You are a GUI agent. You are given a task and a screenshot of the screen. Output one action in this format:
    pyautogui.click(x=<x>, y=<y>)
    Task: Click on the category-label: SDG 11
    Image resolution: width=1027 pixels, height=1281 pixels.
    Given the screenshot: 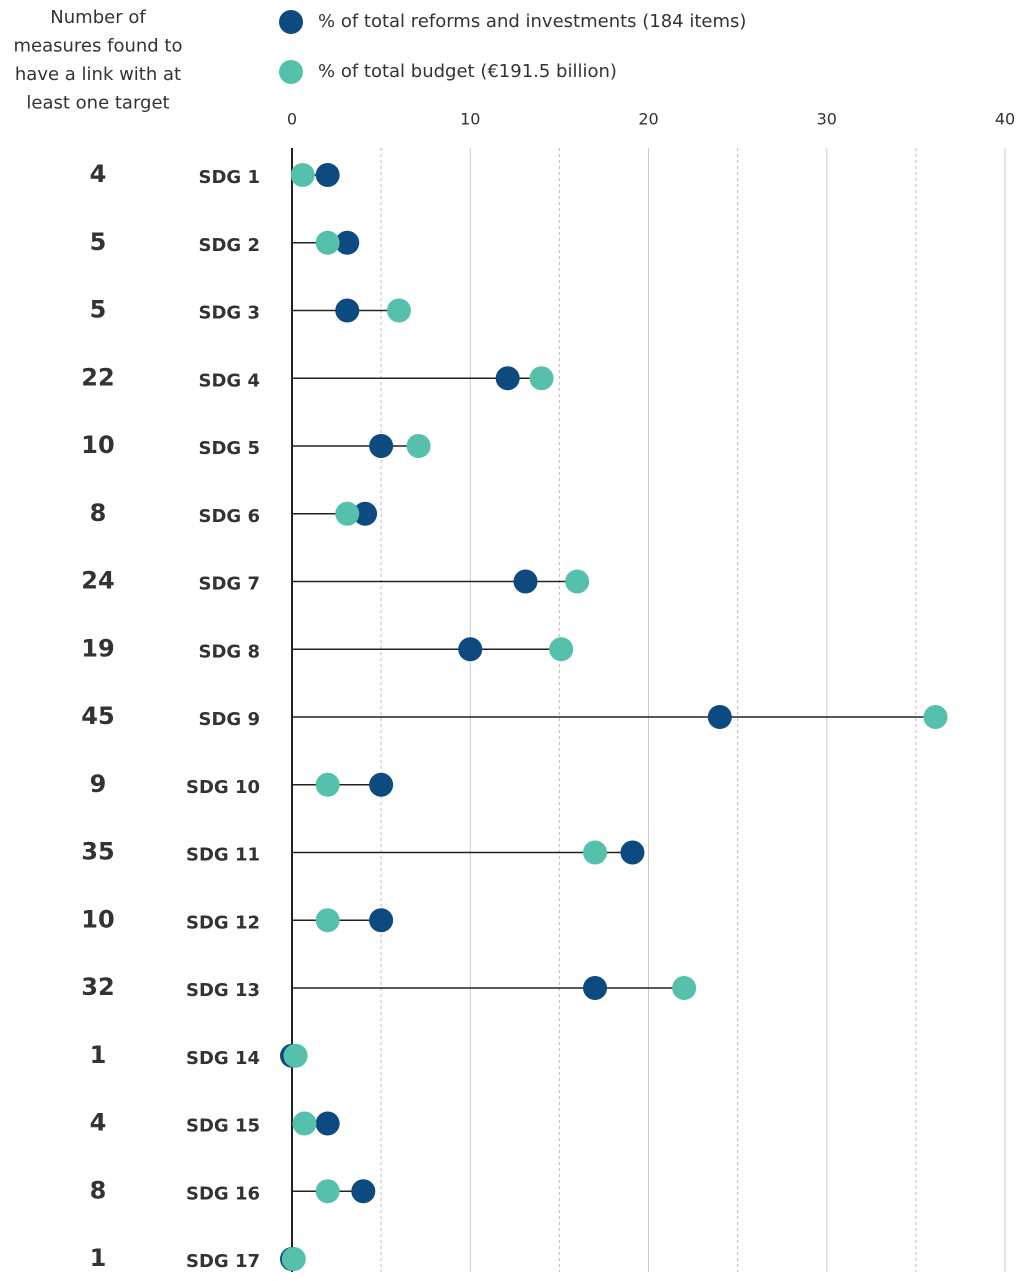 What is the action you would take?
    pyautogui.click(x=223, y=855)
    